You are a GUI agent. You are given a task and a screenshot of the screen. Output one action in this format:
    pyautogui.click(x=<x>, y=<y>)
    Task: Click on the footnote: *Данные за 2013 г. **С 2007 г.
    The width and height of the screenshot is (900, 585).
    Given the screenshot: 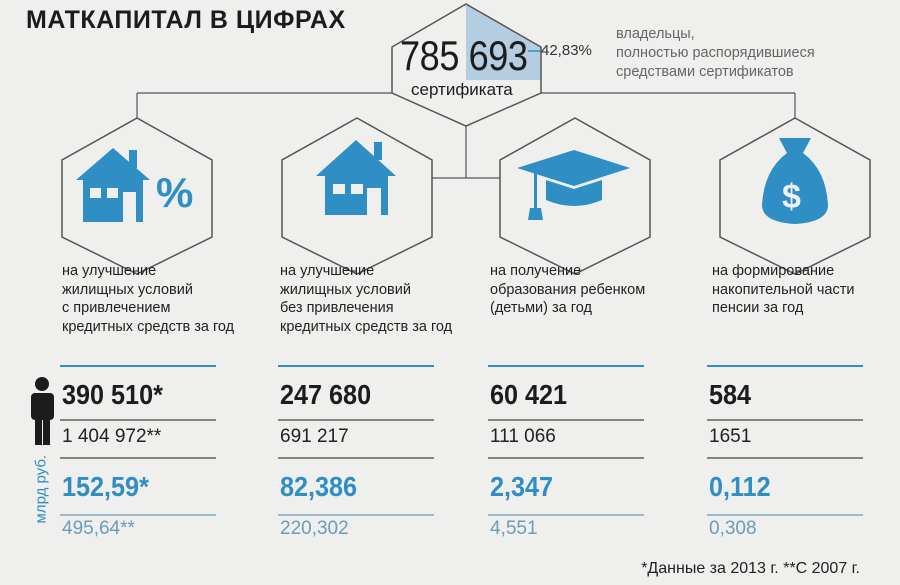 What is the action you would take?
    pyautogui.click(x=750, y=568)
    